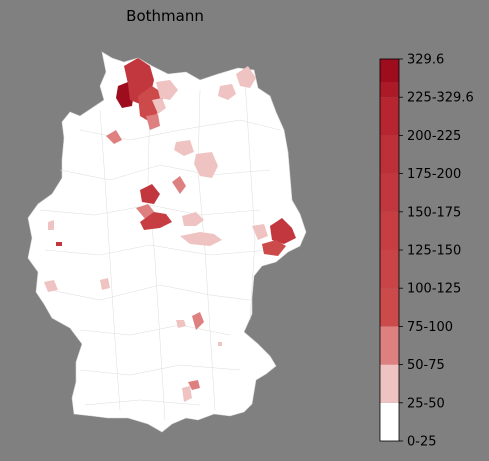 The image size is (489, 461). What do you see at coordinates (181, 324) in the screenshot?
I see `district-franconia` at bounding box center [181, 324].